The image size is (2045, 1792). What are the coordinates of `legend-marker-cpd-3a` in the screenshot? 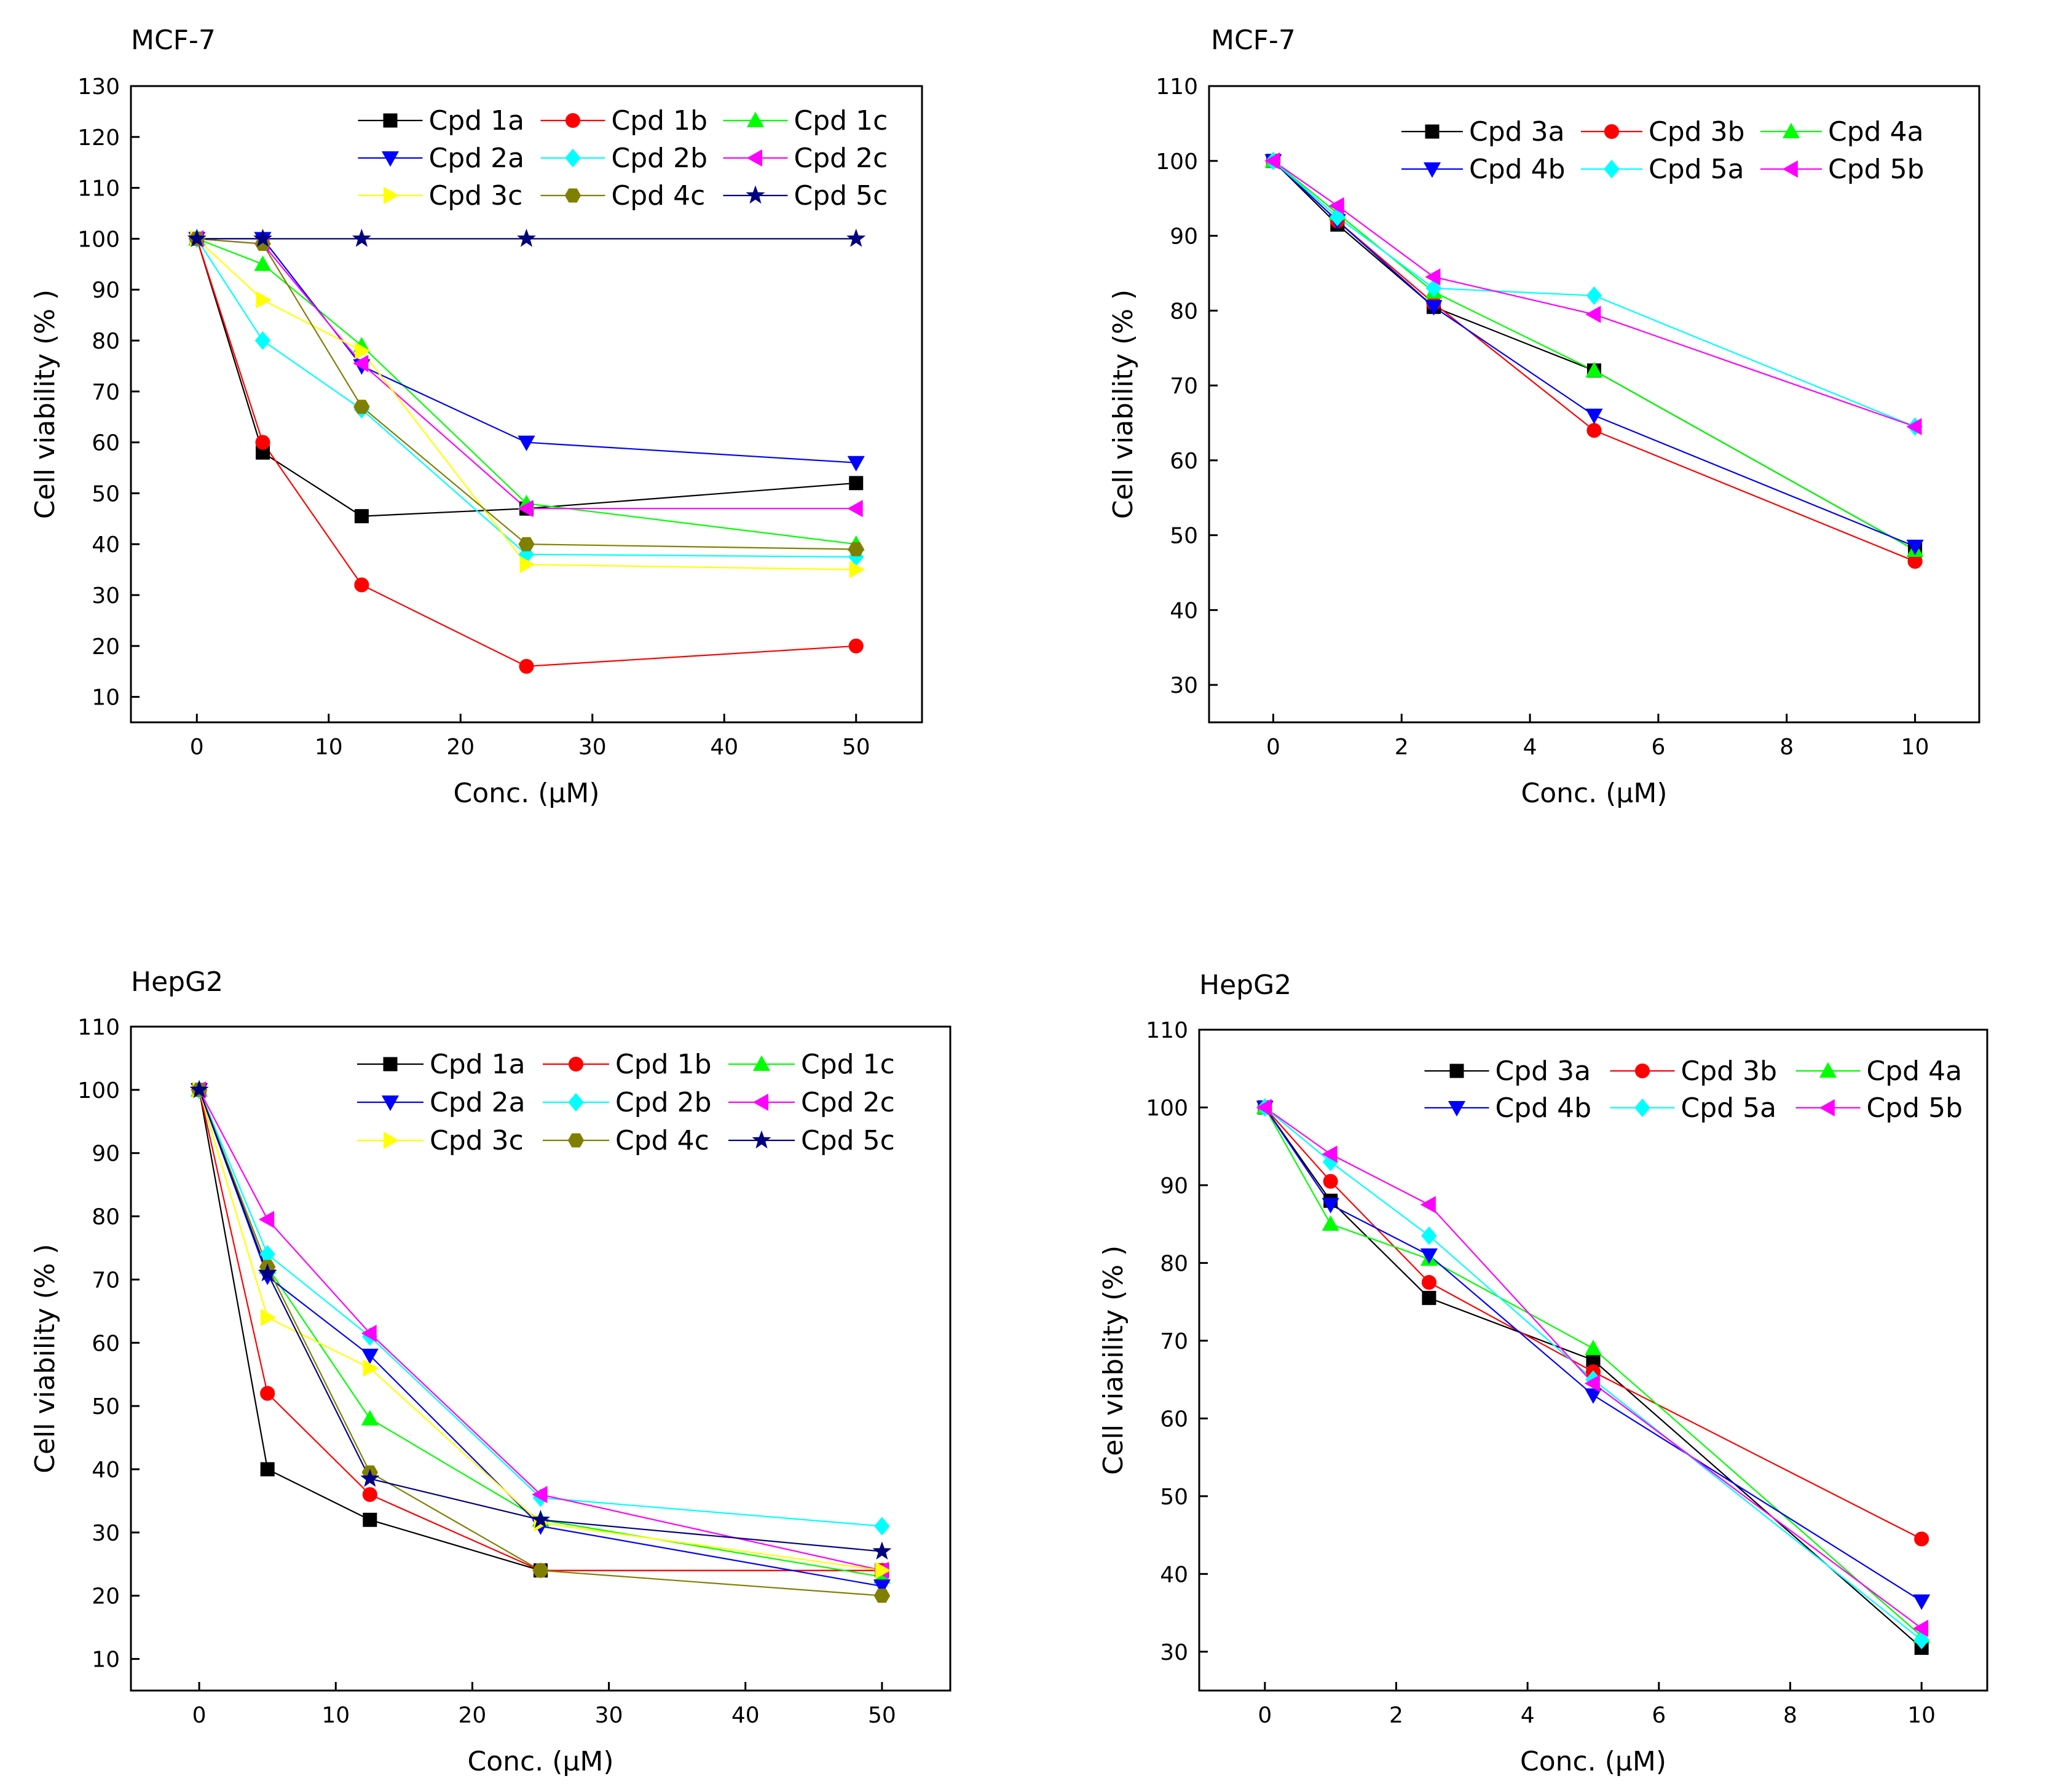 It's located at (1432, 131).